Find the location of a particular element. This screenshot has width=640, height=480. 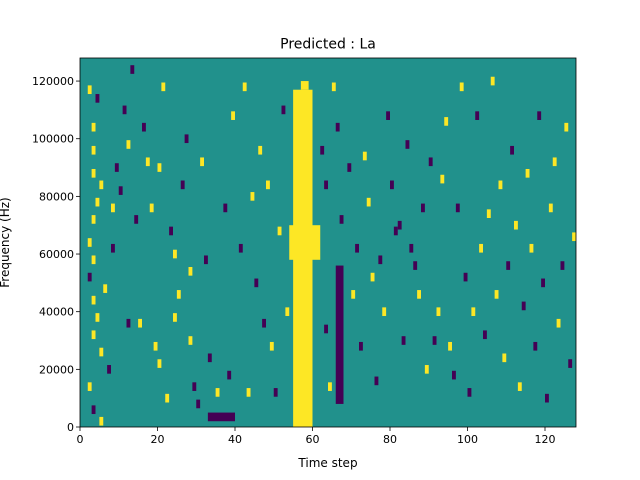

y-tick-label: 40000 is located at coordinates (56, 312).